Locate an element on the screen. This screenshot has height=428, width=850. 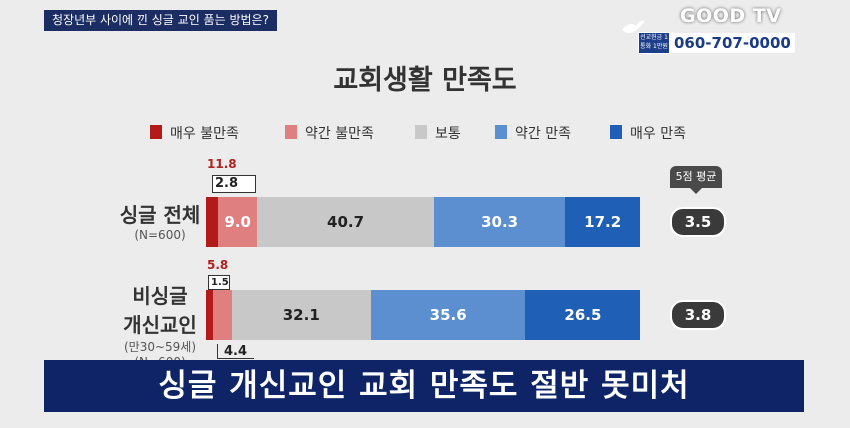
legend-label: 약간 만족 is located at coordinates (543, 134).